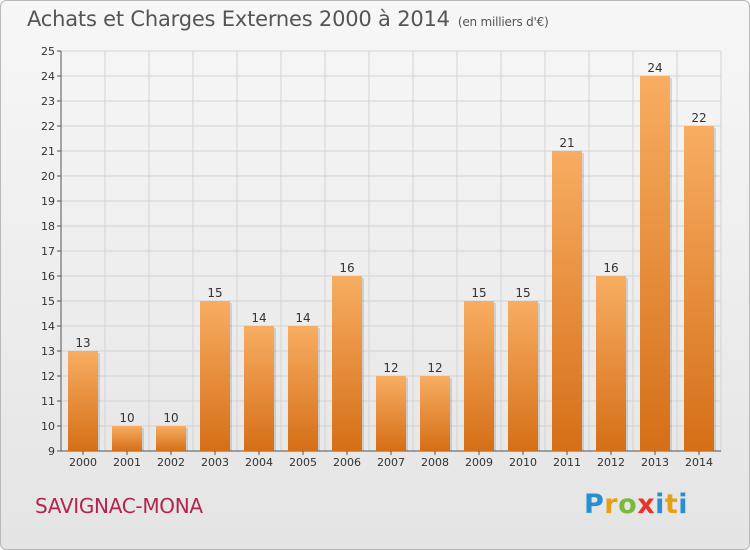  I want to click on x-tick-label: 2009, so click(479, 462).